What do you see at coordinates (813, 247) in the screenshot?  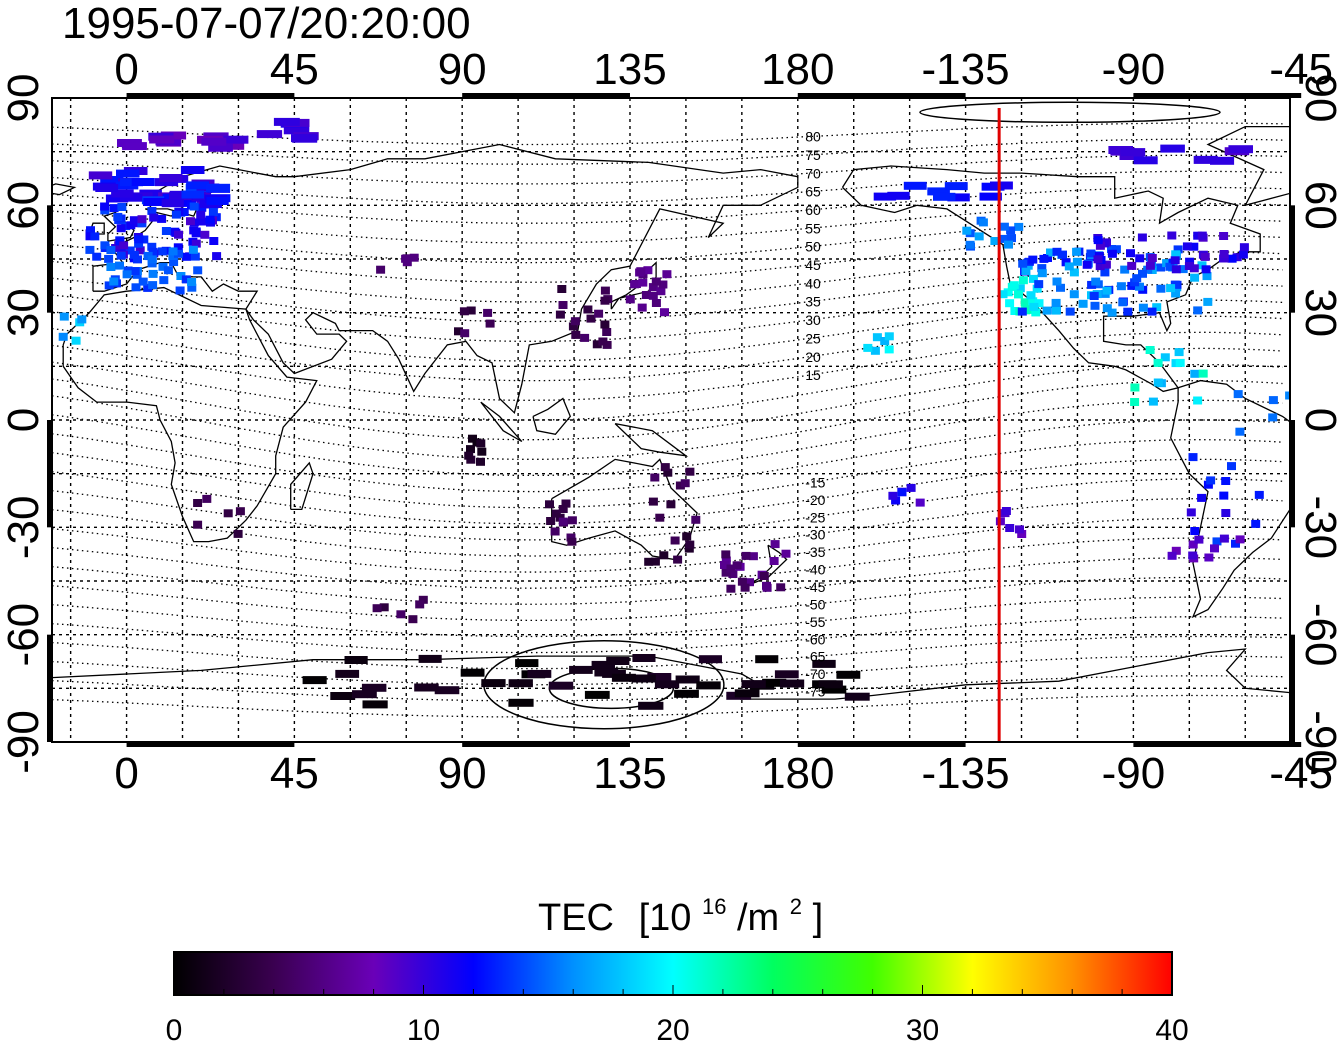 I see `contour-label: 50` at bounding box center [813, 247].